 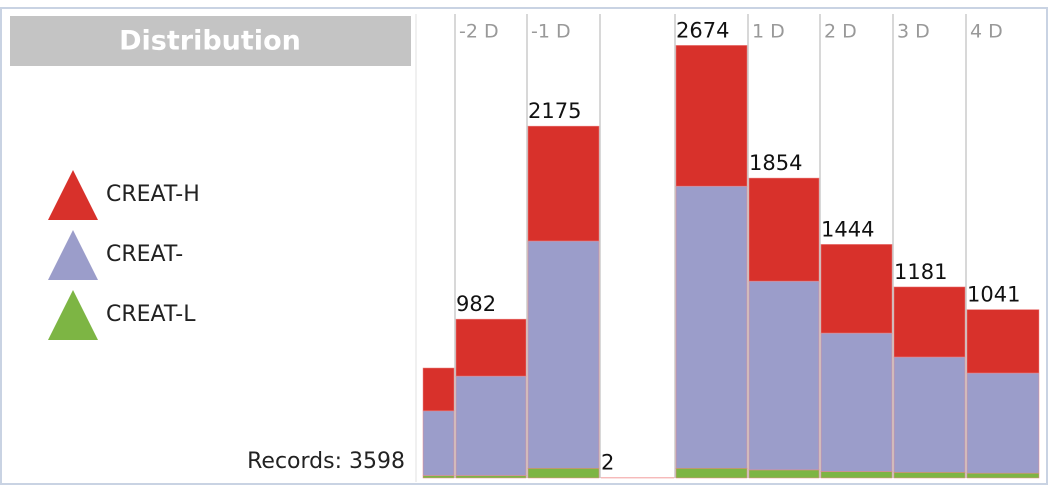 I want to click on total-label: 1181, so click(x=920, y=272).